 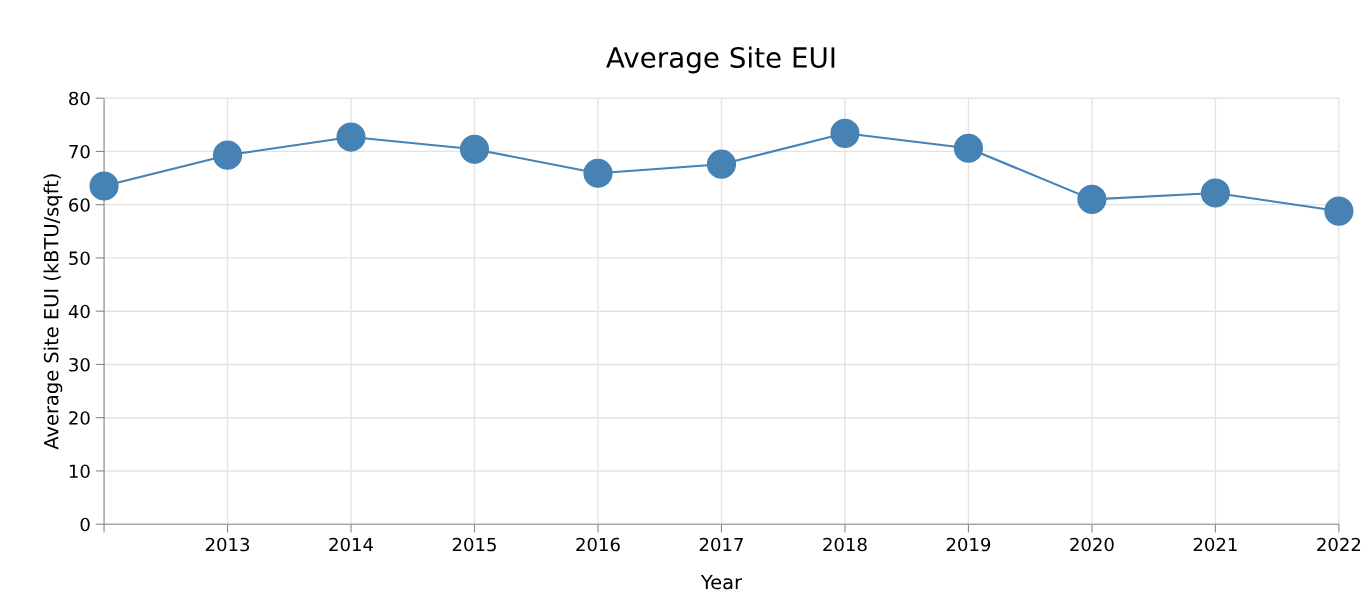 I want to click on y-tick-label: 20, so click(x=79, y=418).